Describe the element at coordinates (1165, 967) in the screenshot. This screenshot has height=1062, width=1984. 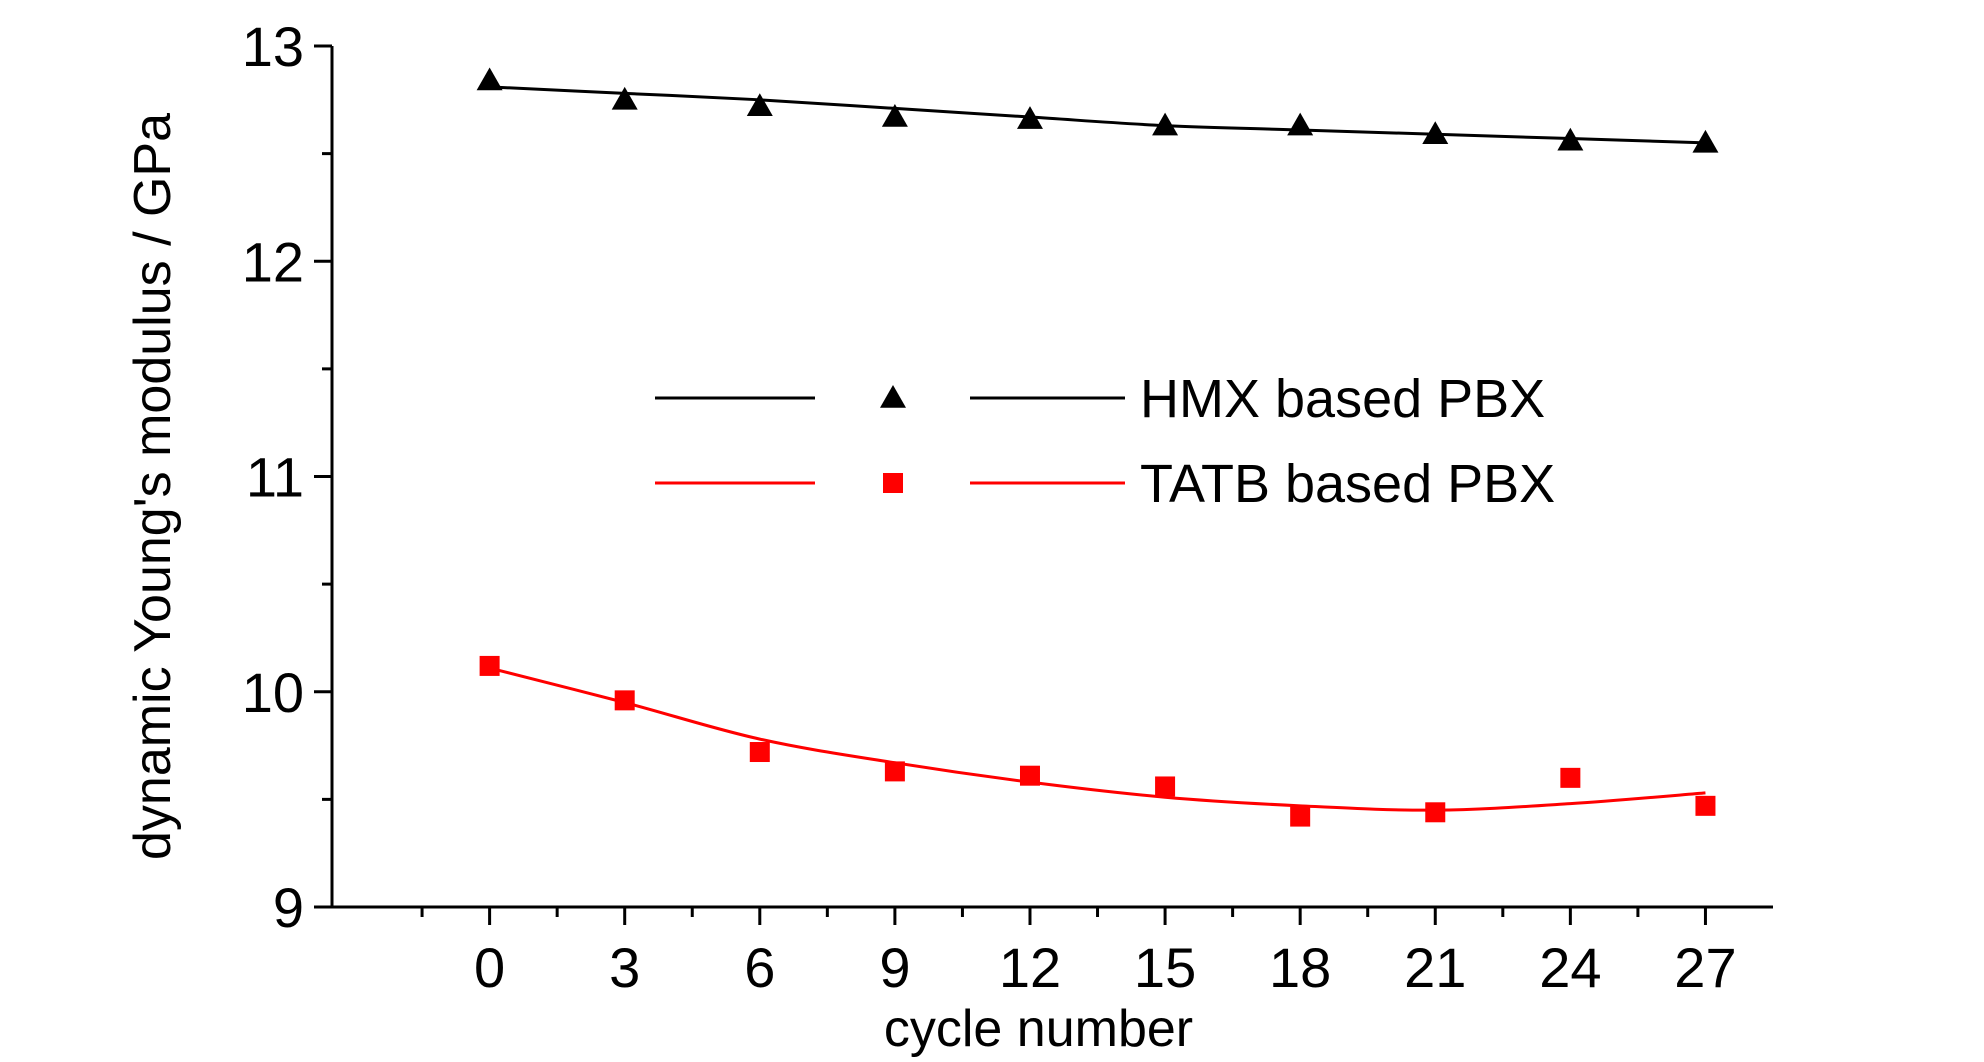
I see `x-tick-label: 15` at that location.